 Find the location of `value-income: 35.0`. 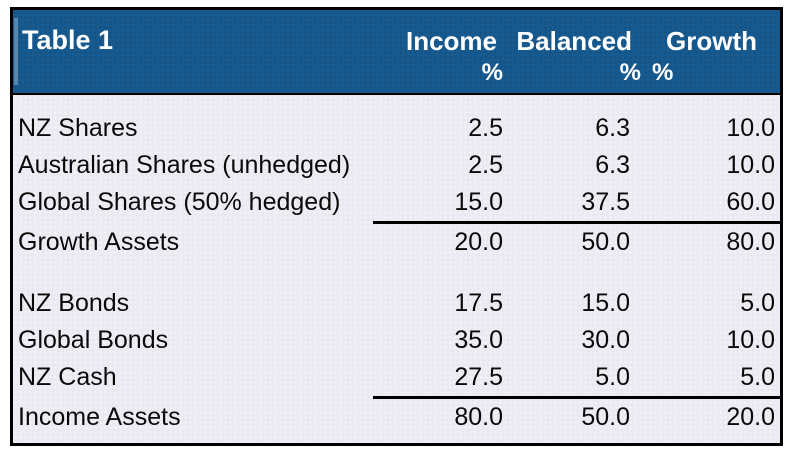

value-income: 35.0 is located at coordinates (478, 340).